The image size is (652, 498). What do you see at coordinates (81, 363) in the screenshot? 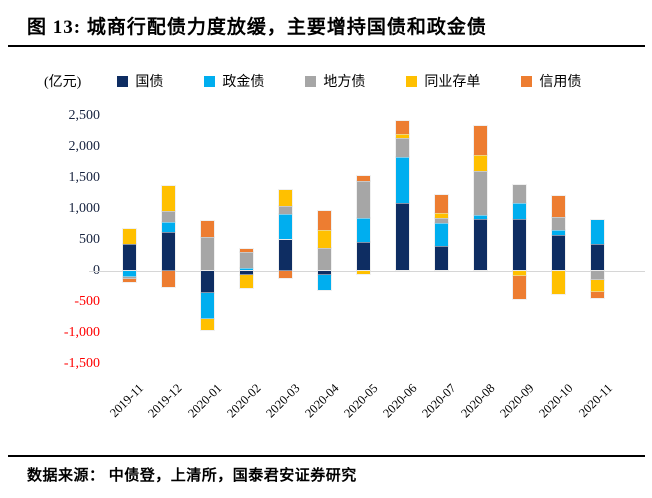
I see `y-axis-tick-label: -1,500` at bounding box center [81, 363].